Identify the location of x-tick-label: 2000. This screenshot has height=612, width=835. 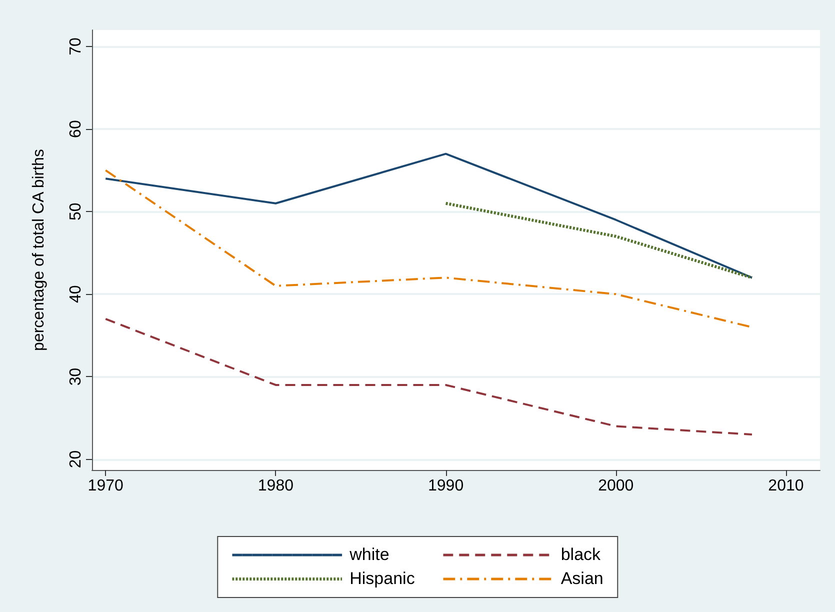
(616, 486).